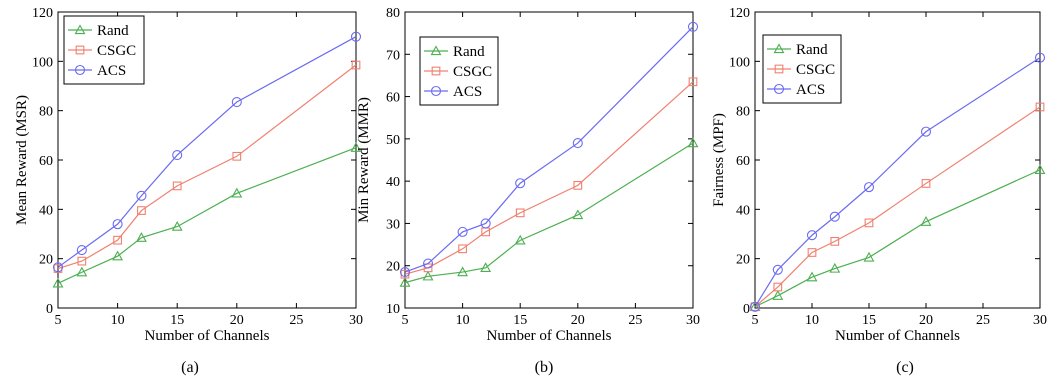  I want to click on y-tick-label: 50, so click(393, 140).